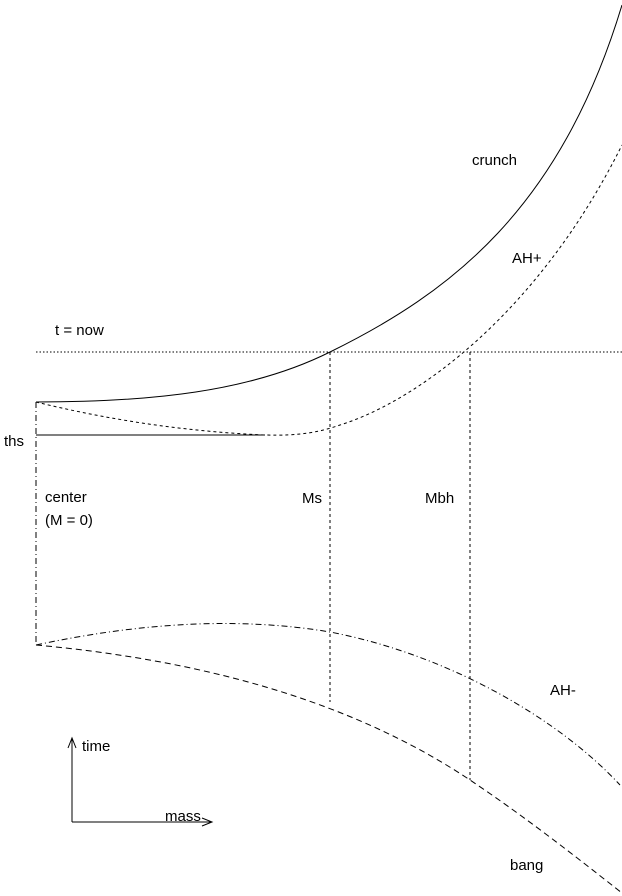 This screenshot has height=896, width=622. What do you see at coordinates (563, 690) in the screenshot?
I see `ah-minus-label: AH-` at bounding box center [563, 690].